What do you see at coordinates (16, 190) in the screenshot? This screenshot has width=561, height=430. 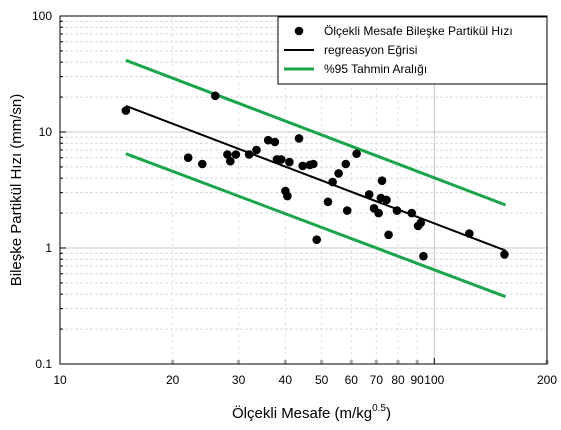 I see `y-axis-label: Bileşke Partikül Hızı (mm/sn)` at bounding box center [16, 190].